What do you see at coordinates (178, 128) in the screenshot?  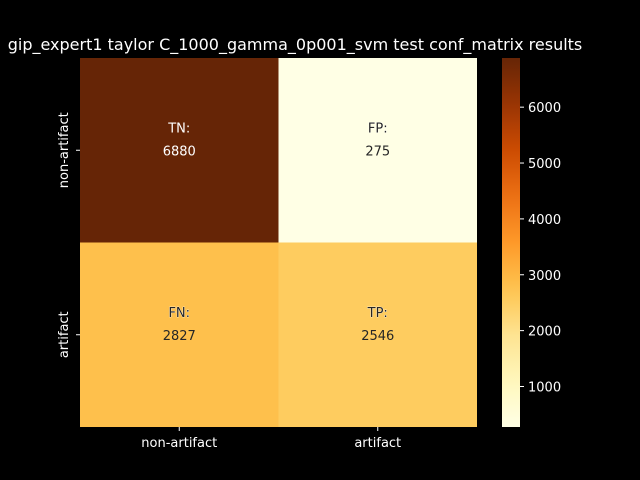 I see `cell-label: TN:` at bounding box center [178, 128].